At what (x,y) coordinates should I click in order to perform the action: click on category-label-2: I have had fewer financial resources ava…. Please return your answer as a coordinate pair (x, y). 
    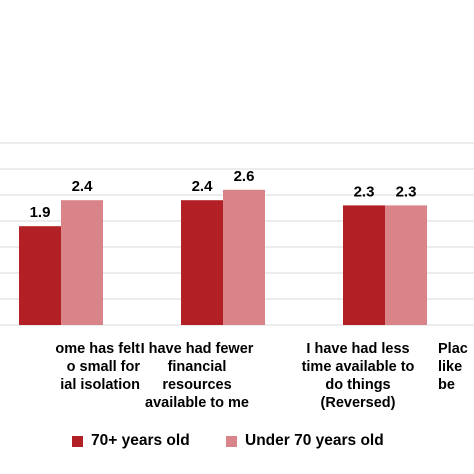
    Looking at the image, I should click on (197, 376).